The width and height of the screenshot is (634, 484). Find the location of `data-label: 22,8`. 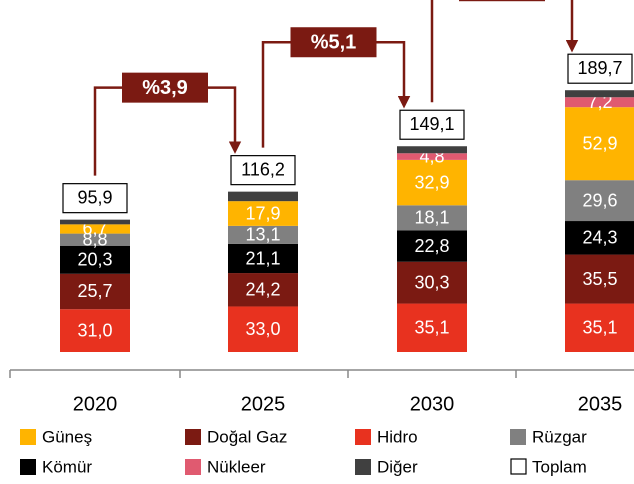

data-label: 22,8 is located at coordinates (431, 246).